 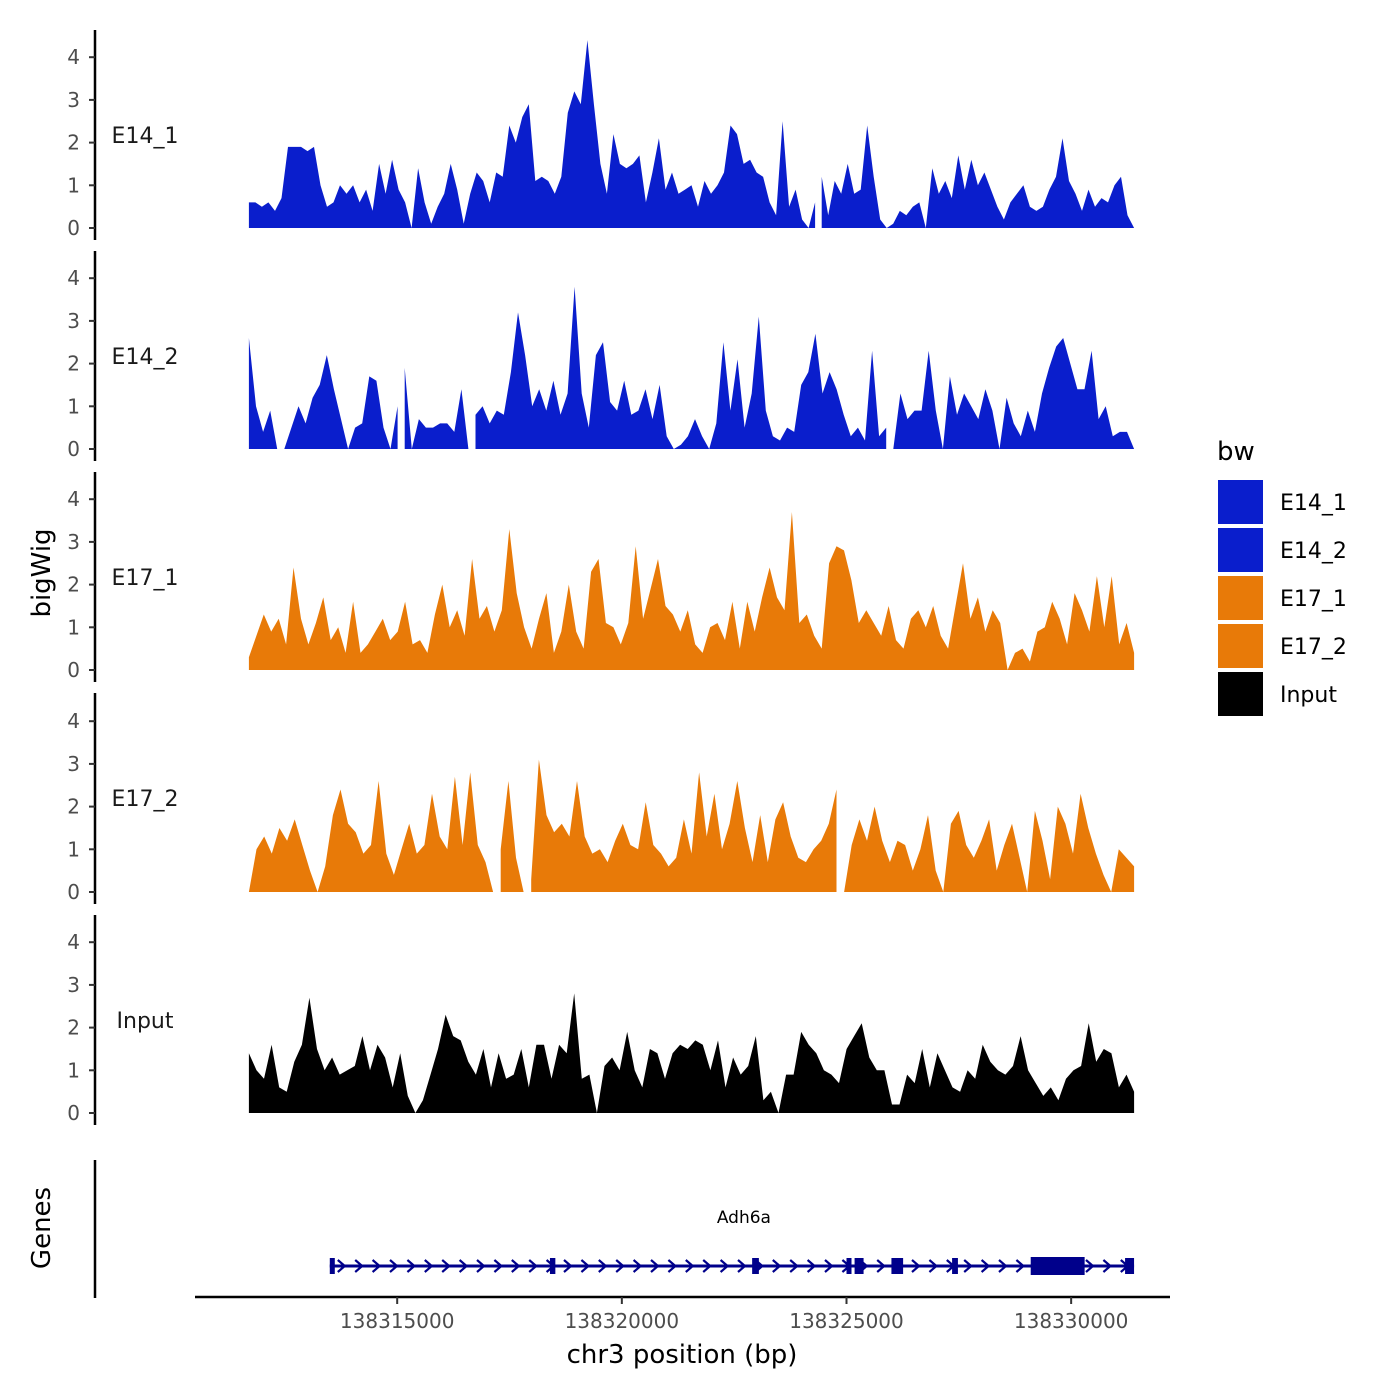 What do you see at coordinates (1071, 1321) in the screenshot?
I see `x-tick-label: 138330000` at bounding box center [1071, 1321].